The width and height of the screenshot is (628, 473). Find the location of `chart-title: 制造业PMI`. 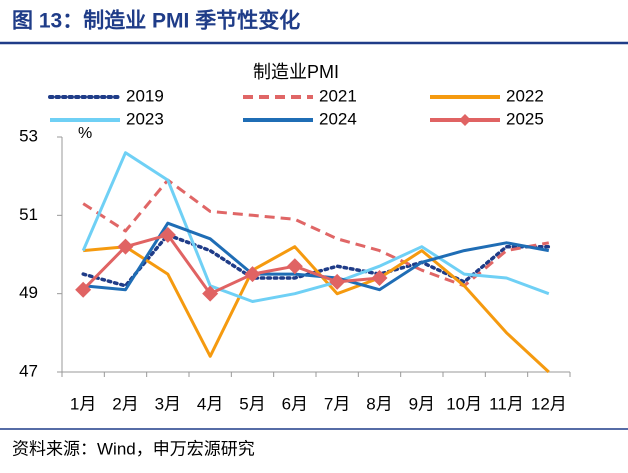

chart-title: 制造业PMI is located at coordinates (296, 72).